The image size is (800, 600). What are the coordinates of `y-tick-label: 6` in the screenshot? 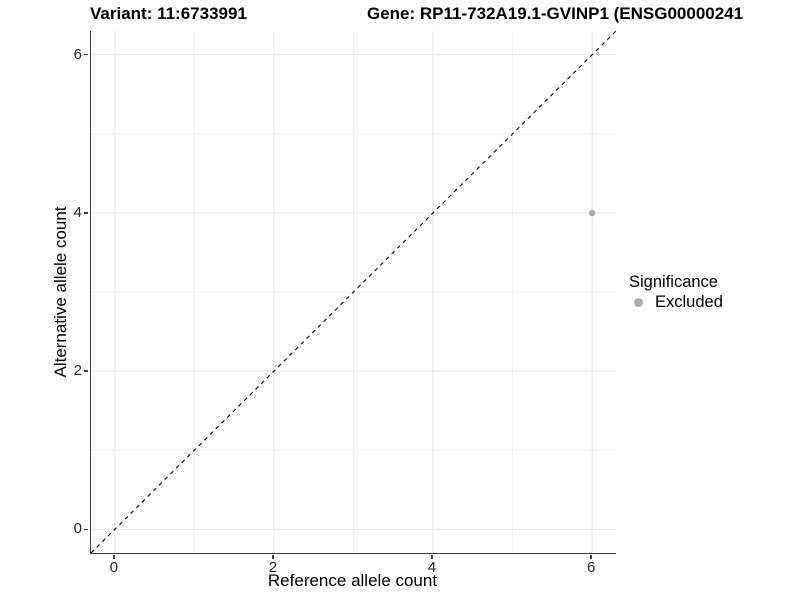 It's located at (77, 54).